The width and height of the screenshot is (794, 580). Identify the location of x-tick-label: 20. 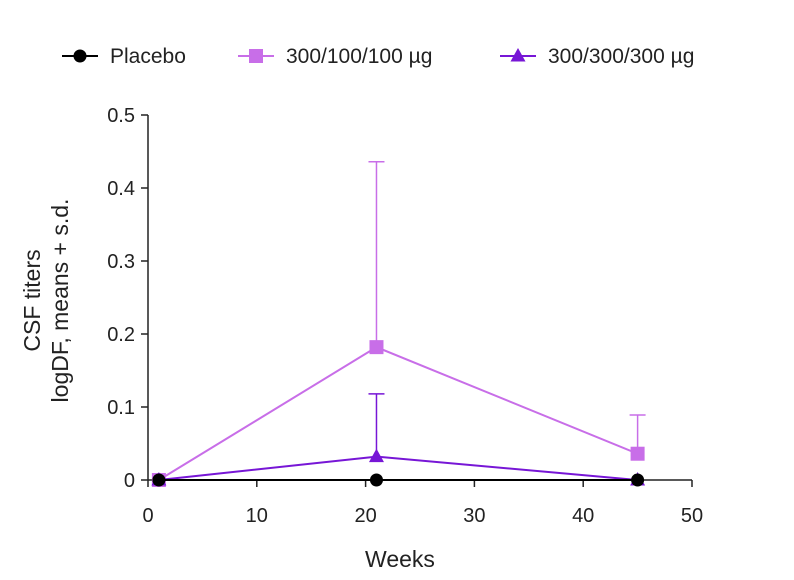
(365, 516).